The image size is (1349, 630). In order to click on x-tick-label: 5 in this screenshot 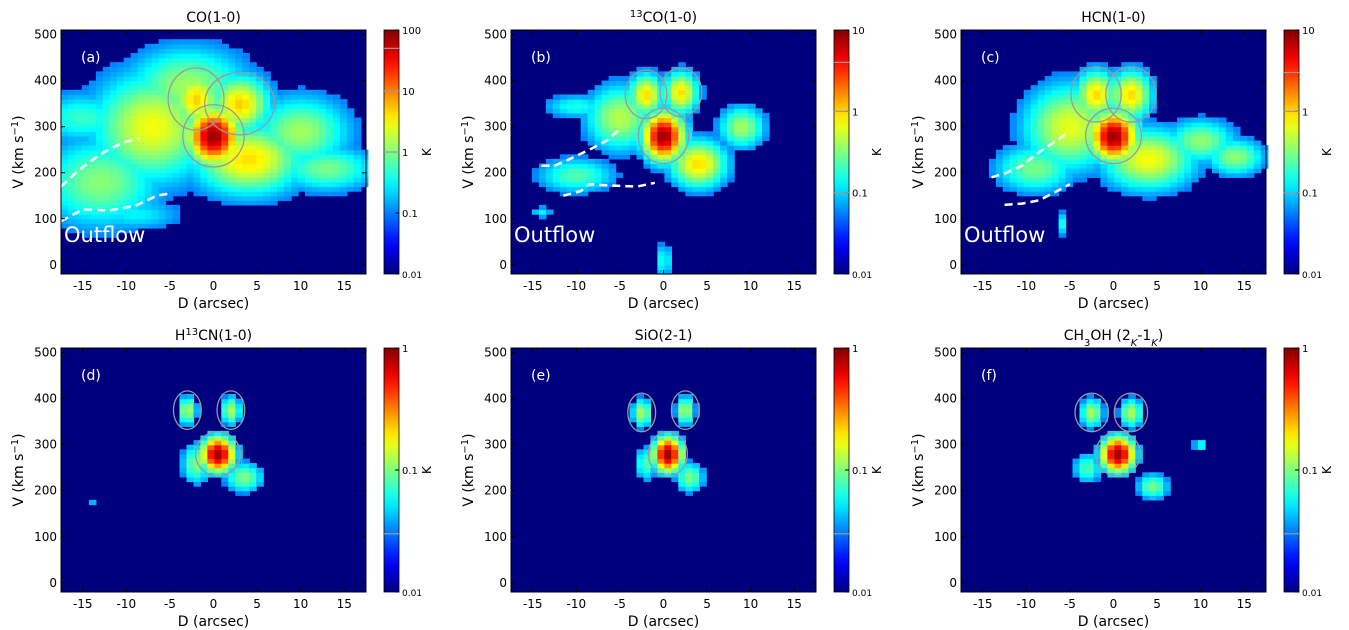, I will do `click(1157, 604)`.